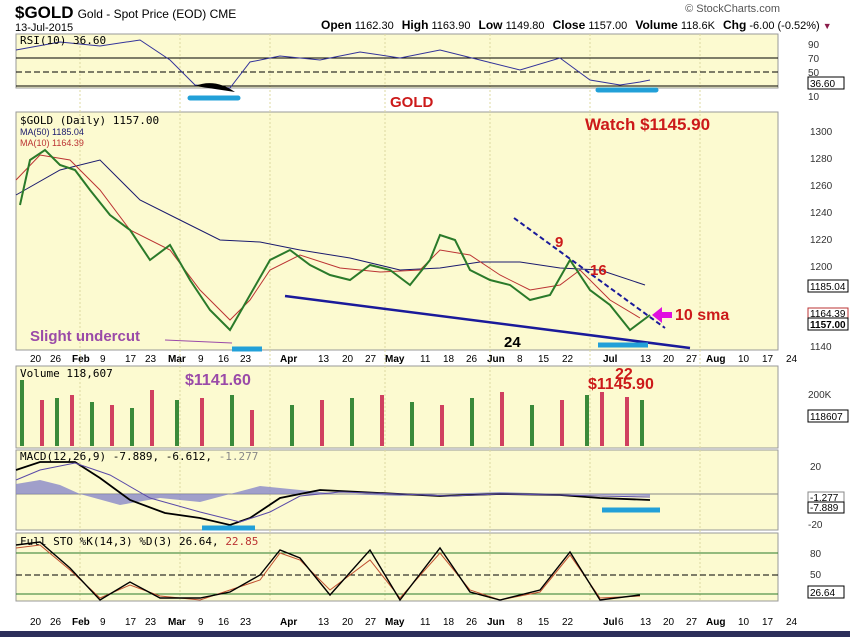 This screenshot has height=637, width=850. Describe the element at coordinates (621, 384) in the screenshot. I see `svg-text: $1145.90` at that location.